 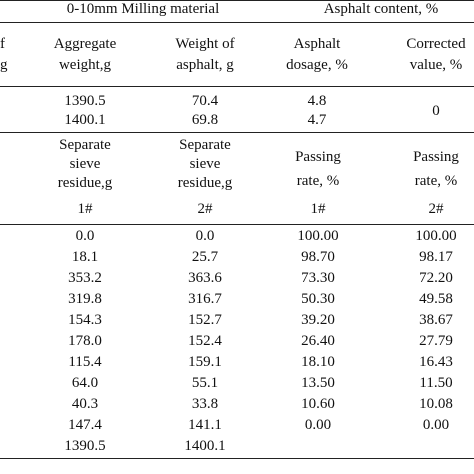 I want to click on corrected-value: 0, so click(x=436, y=111).